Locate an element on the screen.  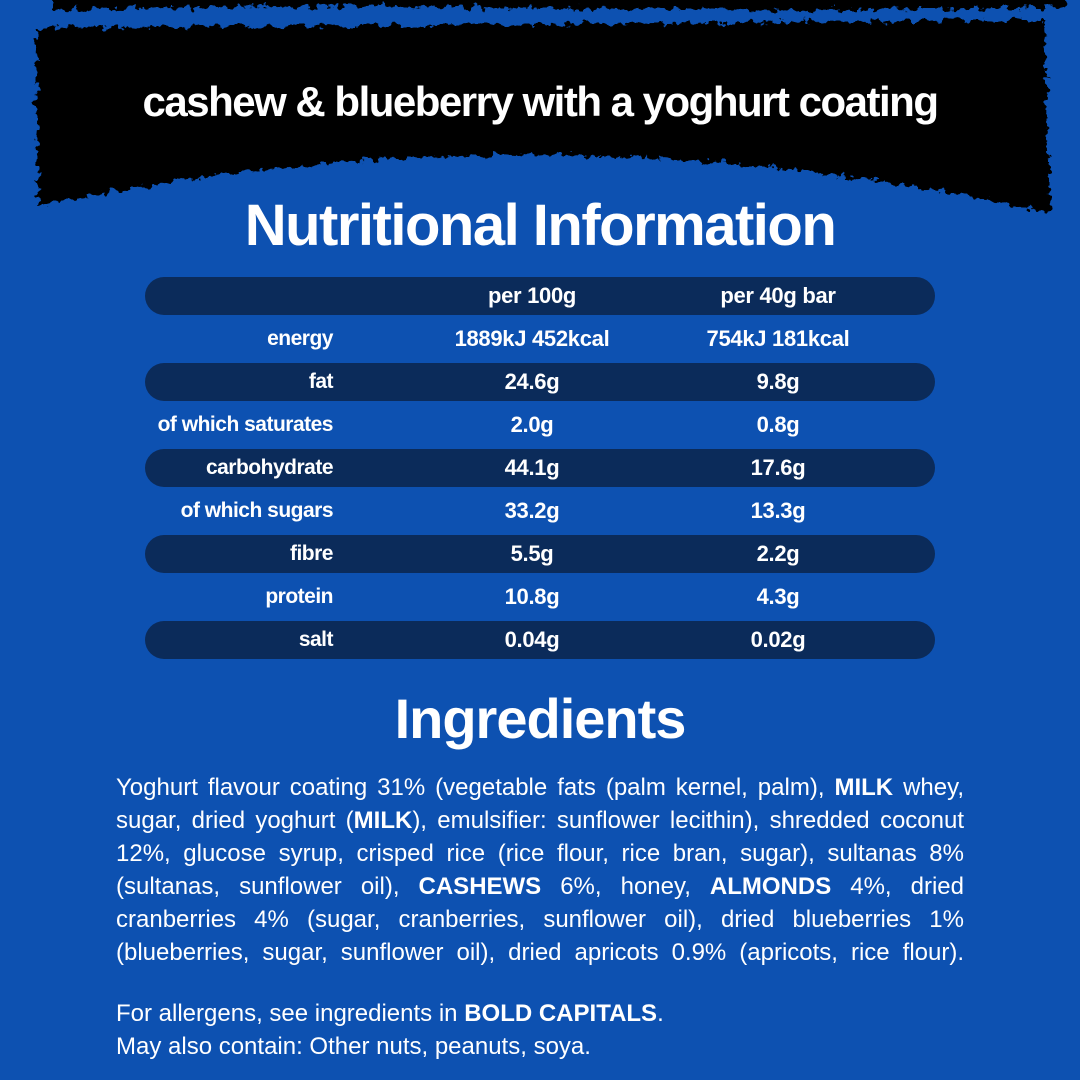
value-per-40g-bar: 754kJ 181kcal is located at coordinates (778, 338).